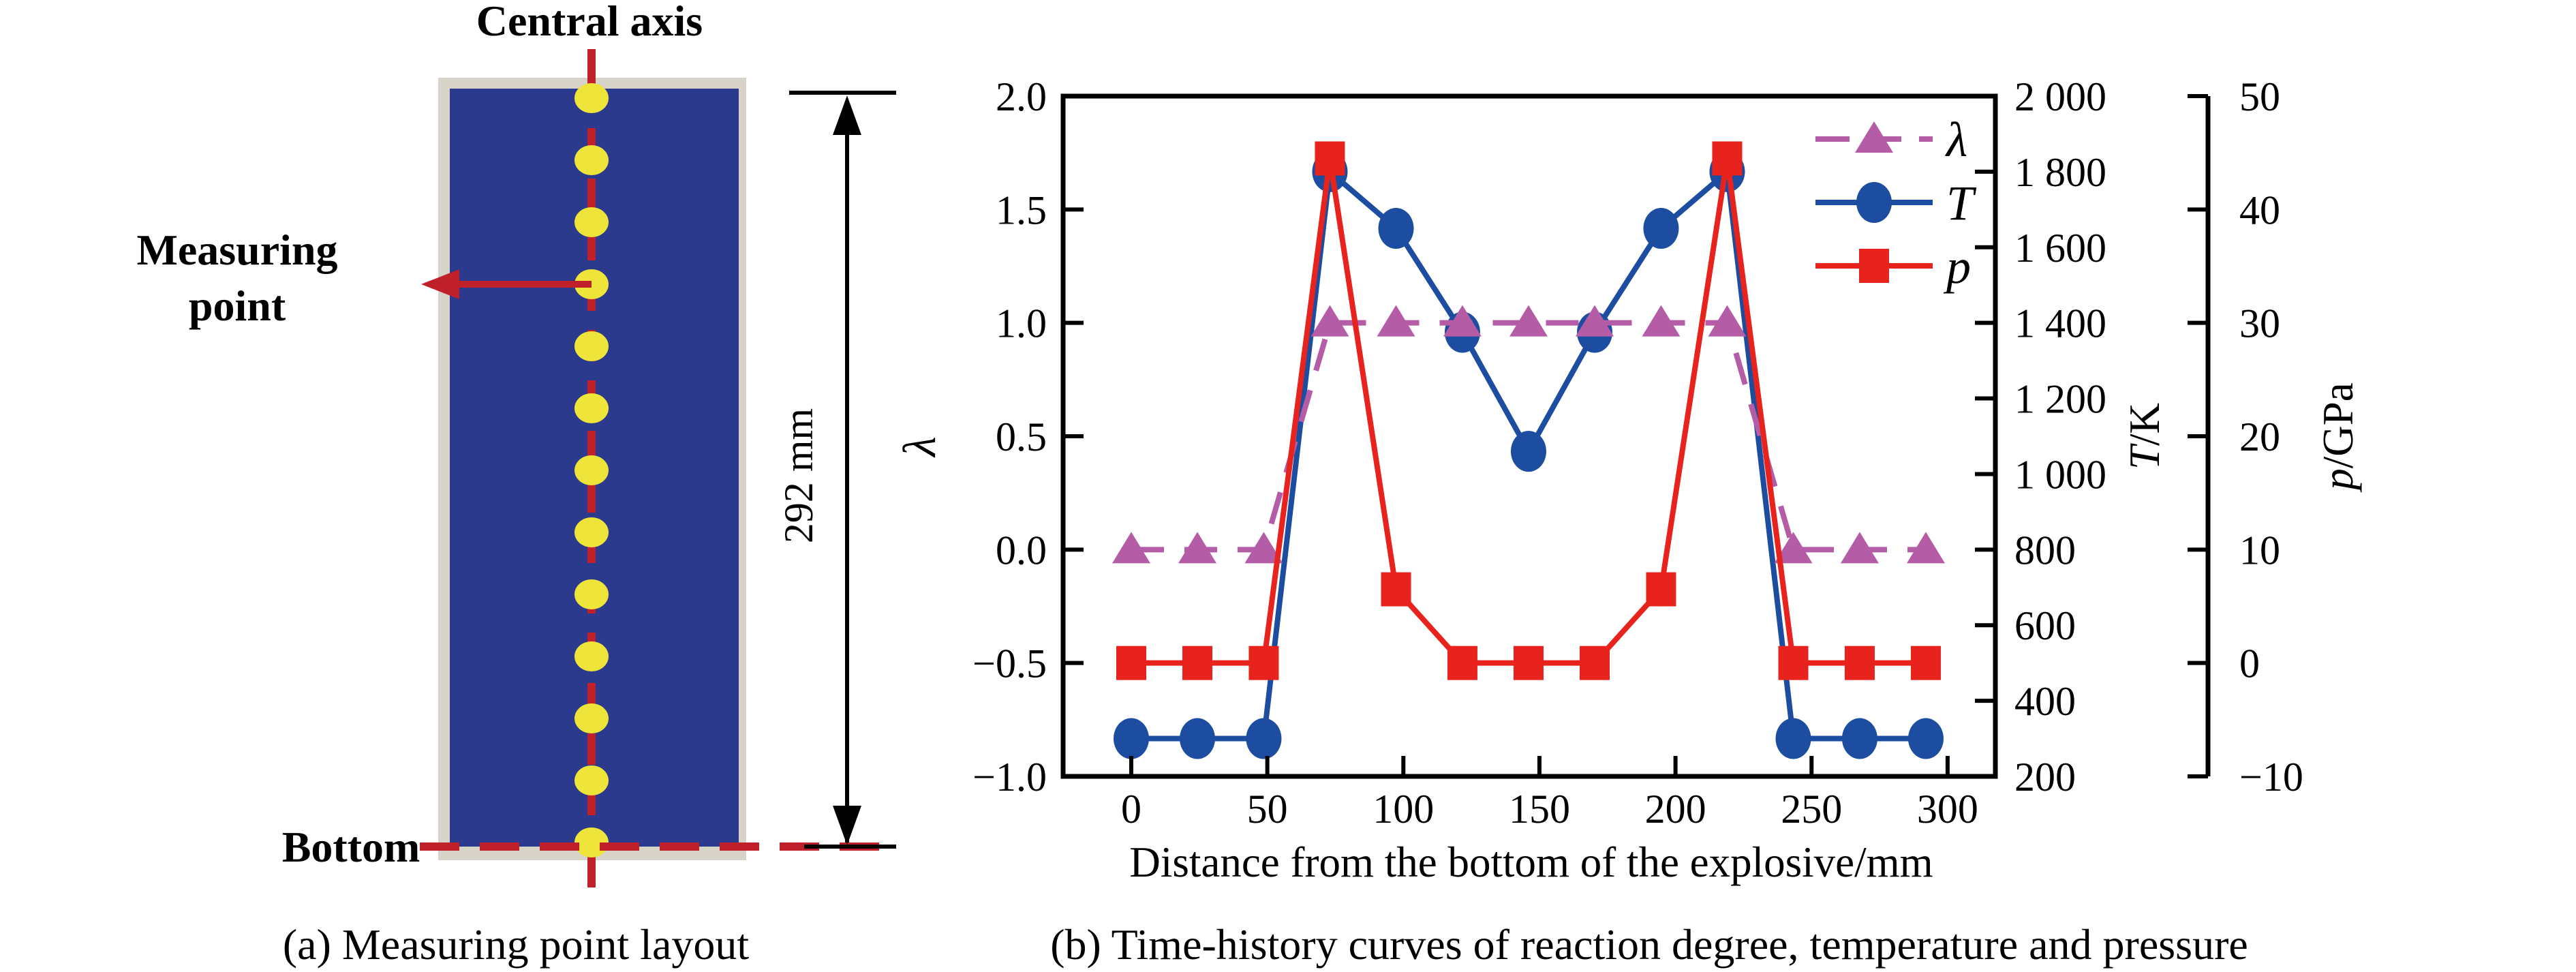 The width and height of the screenshot is (2576, 972). What do you see at coordinates (1893, 266) in the screenshot?
I see `legend-item-pressure: p` at bounding box center [1893, 266].